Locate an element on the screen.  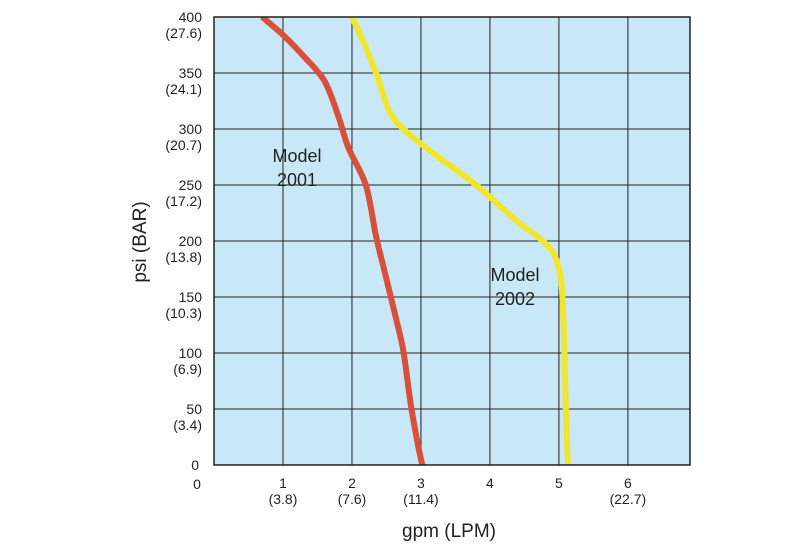
y-tick-sublabel: (17.2) is located at coordinates (183, 201).